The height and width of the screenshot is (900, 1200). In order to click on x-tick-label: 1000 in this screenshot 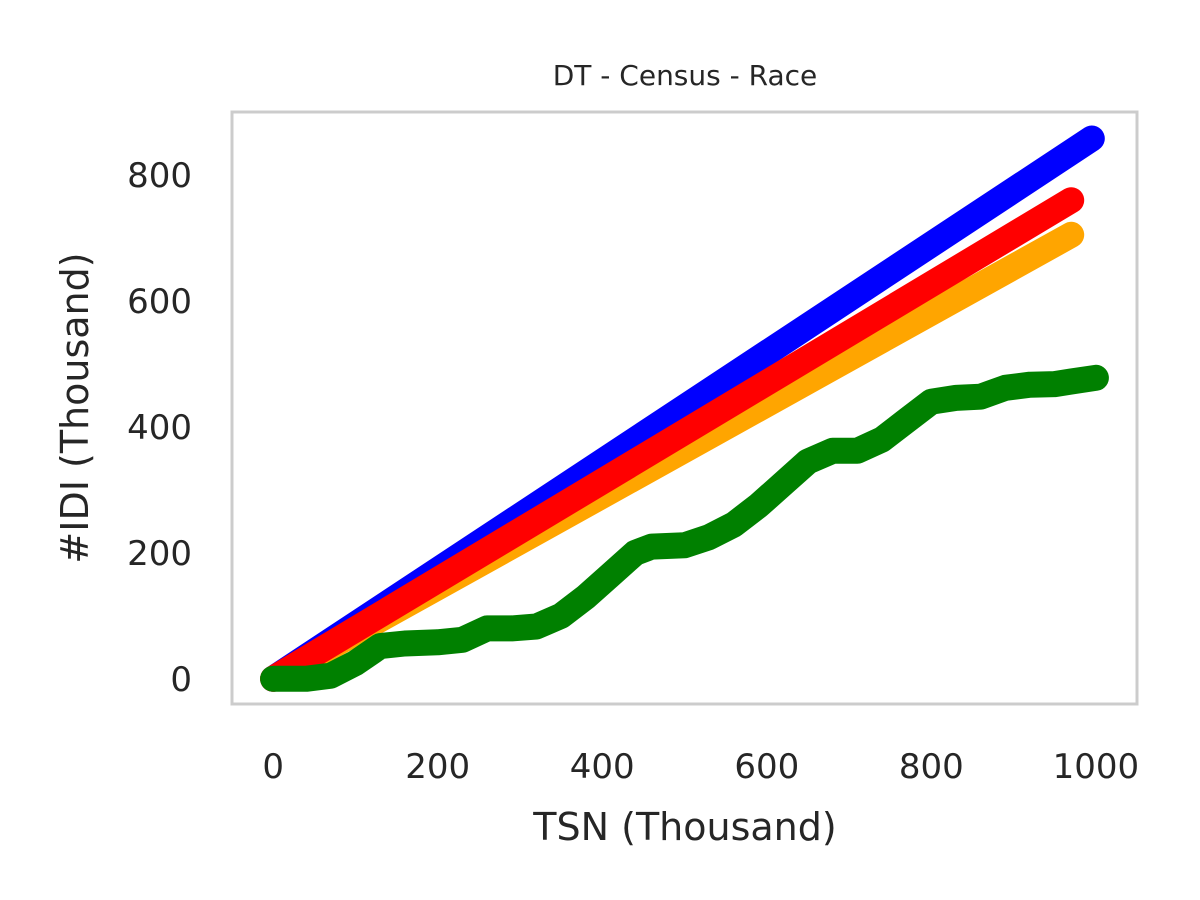, I will do `click(1096, 767)`.